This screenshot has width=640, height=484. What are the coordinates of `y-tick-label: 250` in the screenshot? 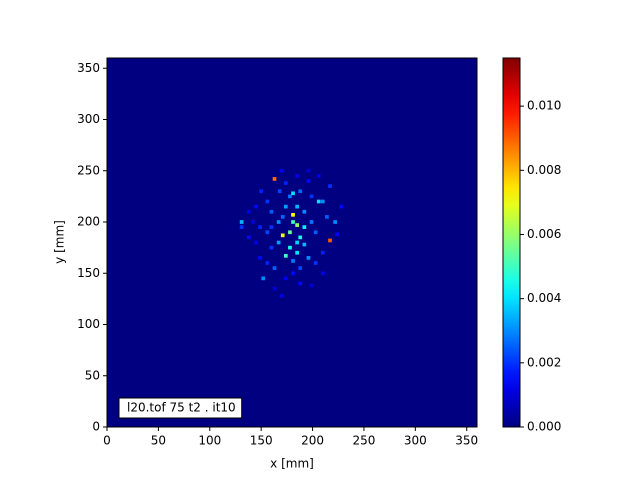 It's located at (88, 170).